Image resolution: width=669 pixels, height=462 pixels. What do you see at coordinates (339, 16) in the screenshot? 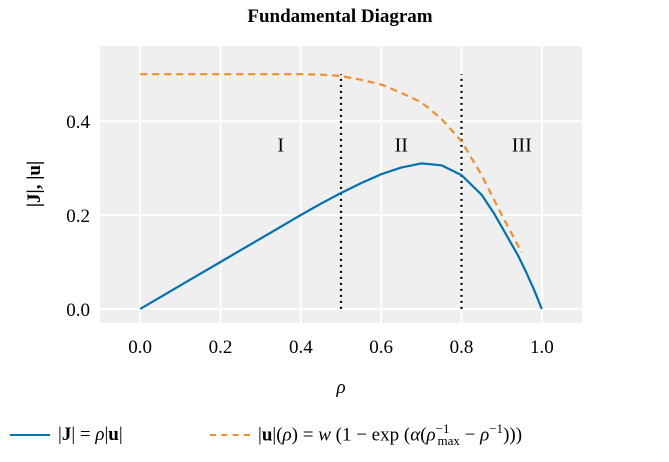
I see `chart-title: Fundamental Diagram` at bounding box center [339, 16].